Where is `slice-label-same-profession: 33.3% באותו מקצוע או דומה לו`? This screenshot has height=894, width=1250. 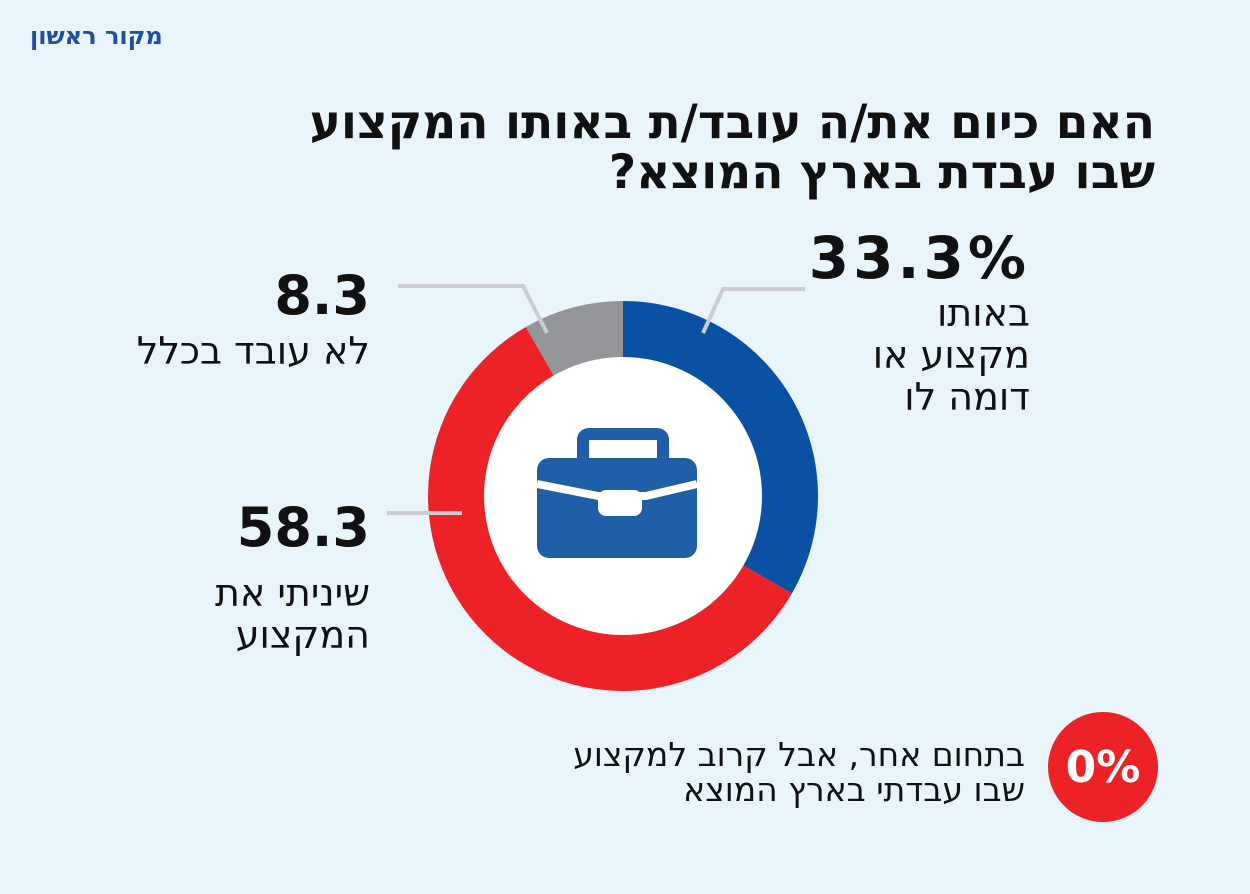 slice-label-same-profession: 33.3% באותו מקצוע או דומה לו is located at coordinates (915, 321).